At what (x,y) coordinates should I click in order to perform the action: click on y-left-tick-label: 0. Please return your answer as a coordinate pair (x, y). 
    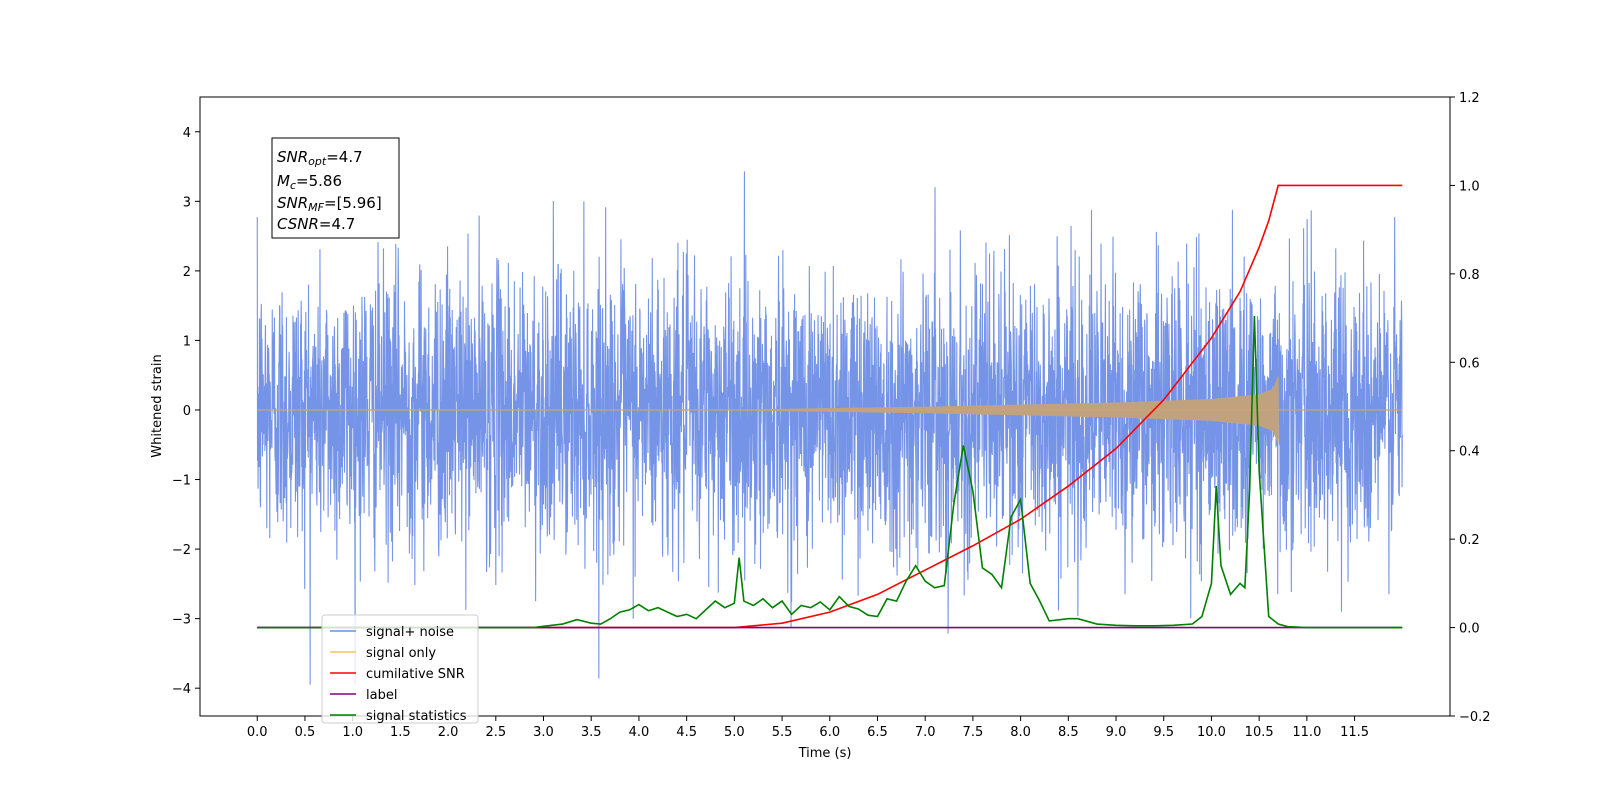
    Looking at the image, I should click on (187, 411).